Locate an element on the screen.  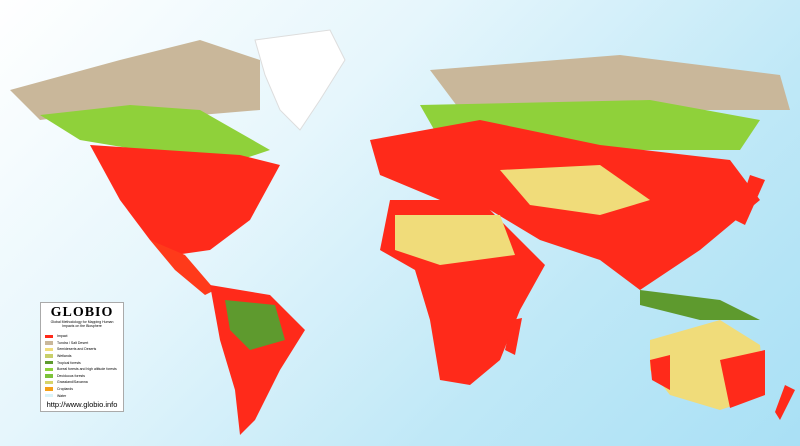
amazon is located at coordinates (255, 325).